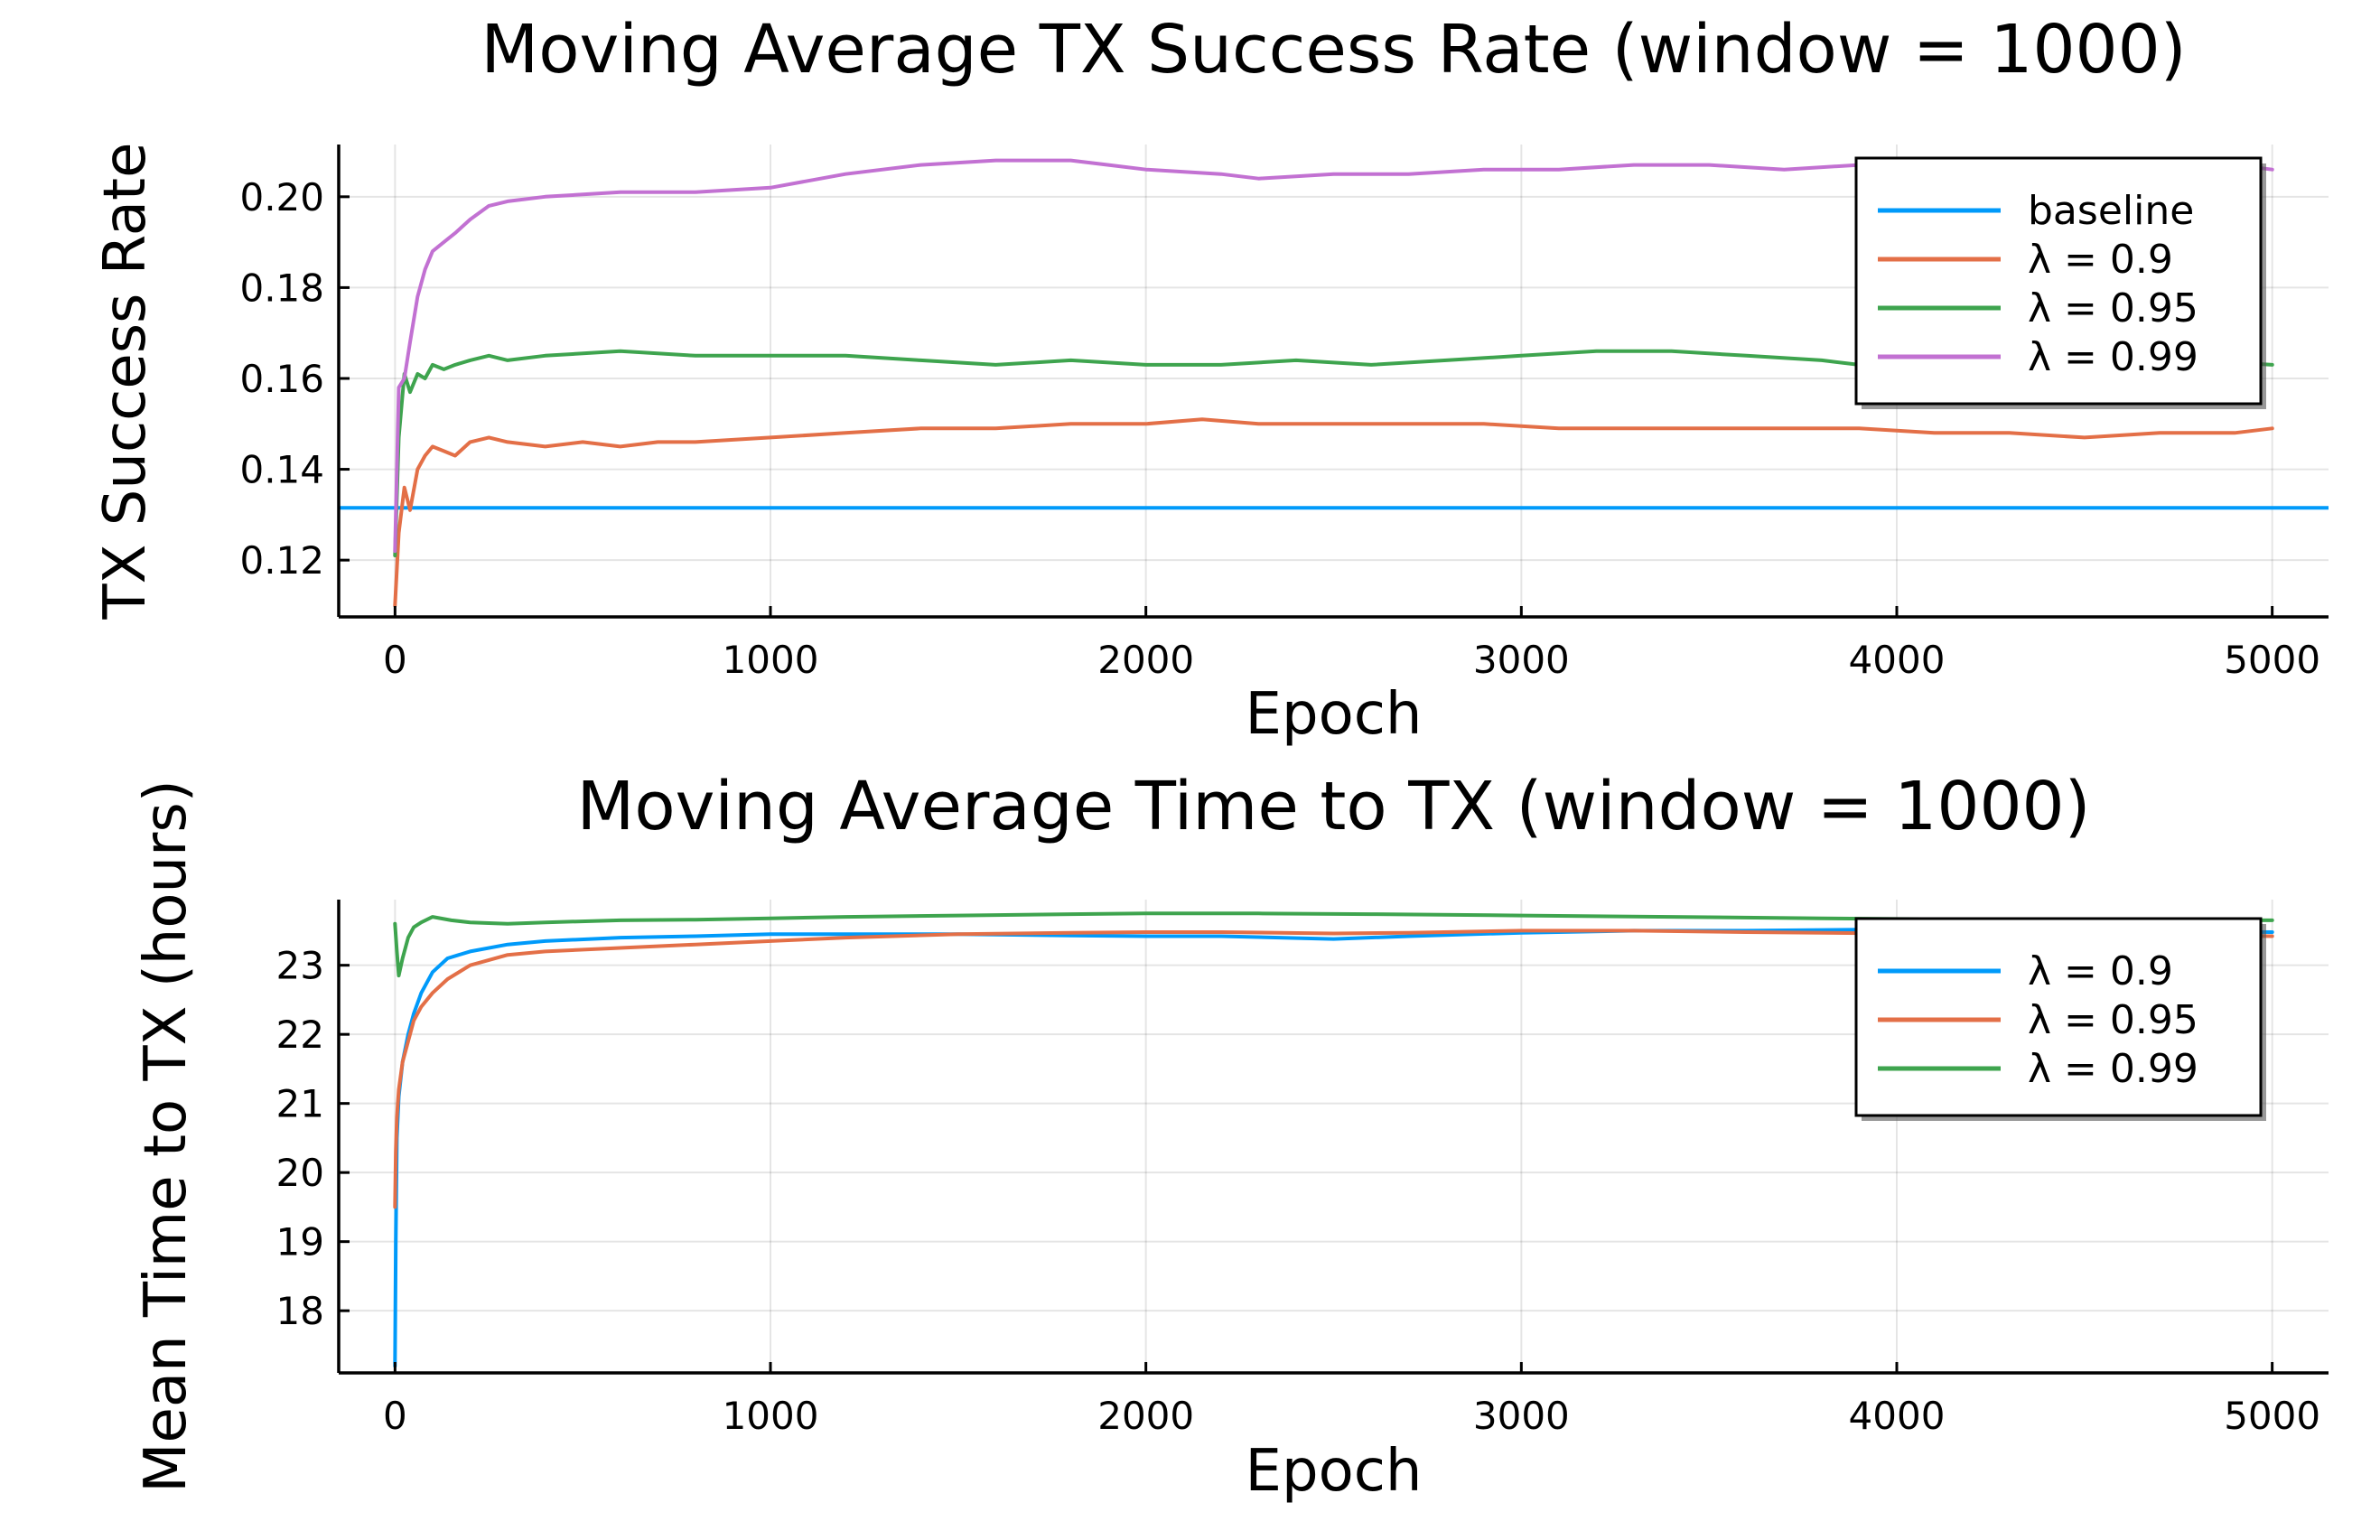  Describe the element at coordinates (2111, 211) in the screenshot. I see `legend-label-0: baseline` at that location.